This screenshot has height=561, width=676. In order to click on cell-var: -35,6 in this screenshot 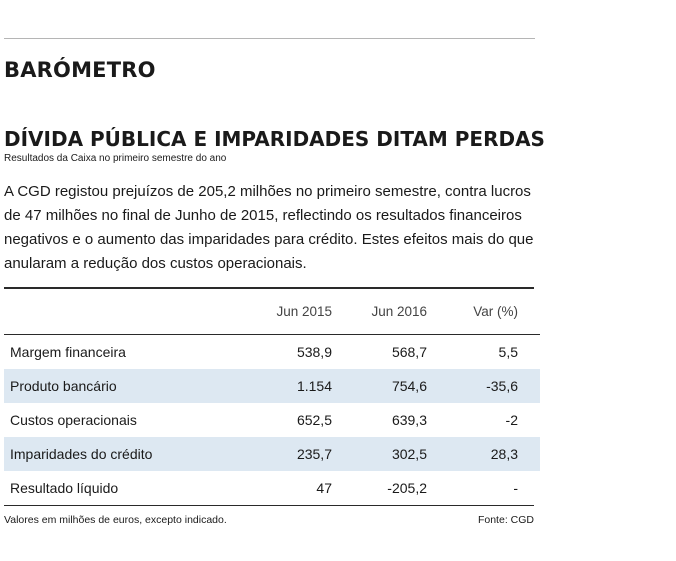, I will do `click(502, 386)`.